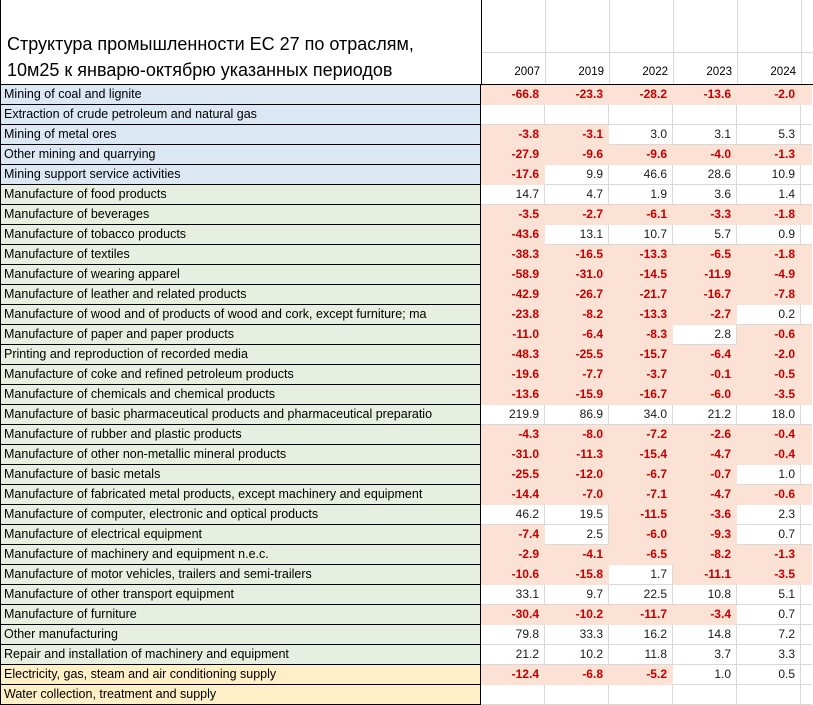 This screenshot has height=705, width=813. I want to click on row-label-cell: Manufacture of other transport equipment, so click(240, 595).